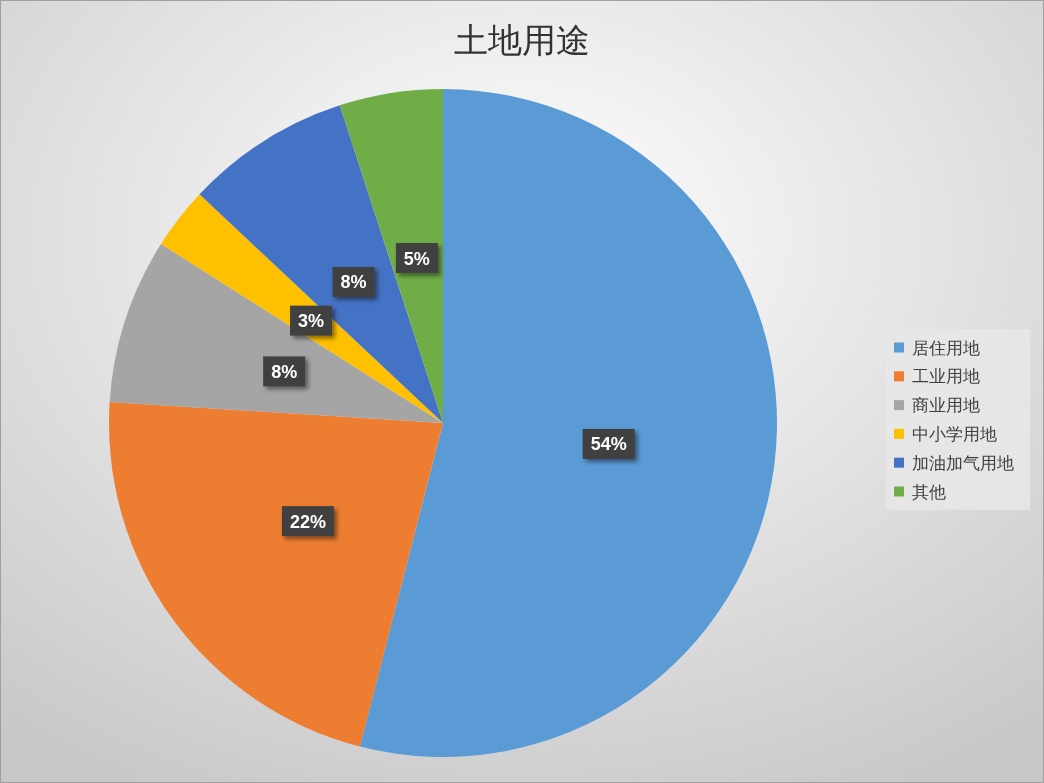 This screenshot has height=783, width=1044. I want to click on title: 土地用途, so click(522, 40).